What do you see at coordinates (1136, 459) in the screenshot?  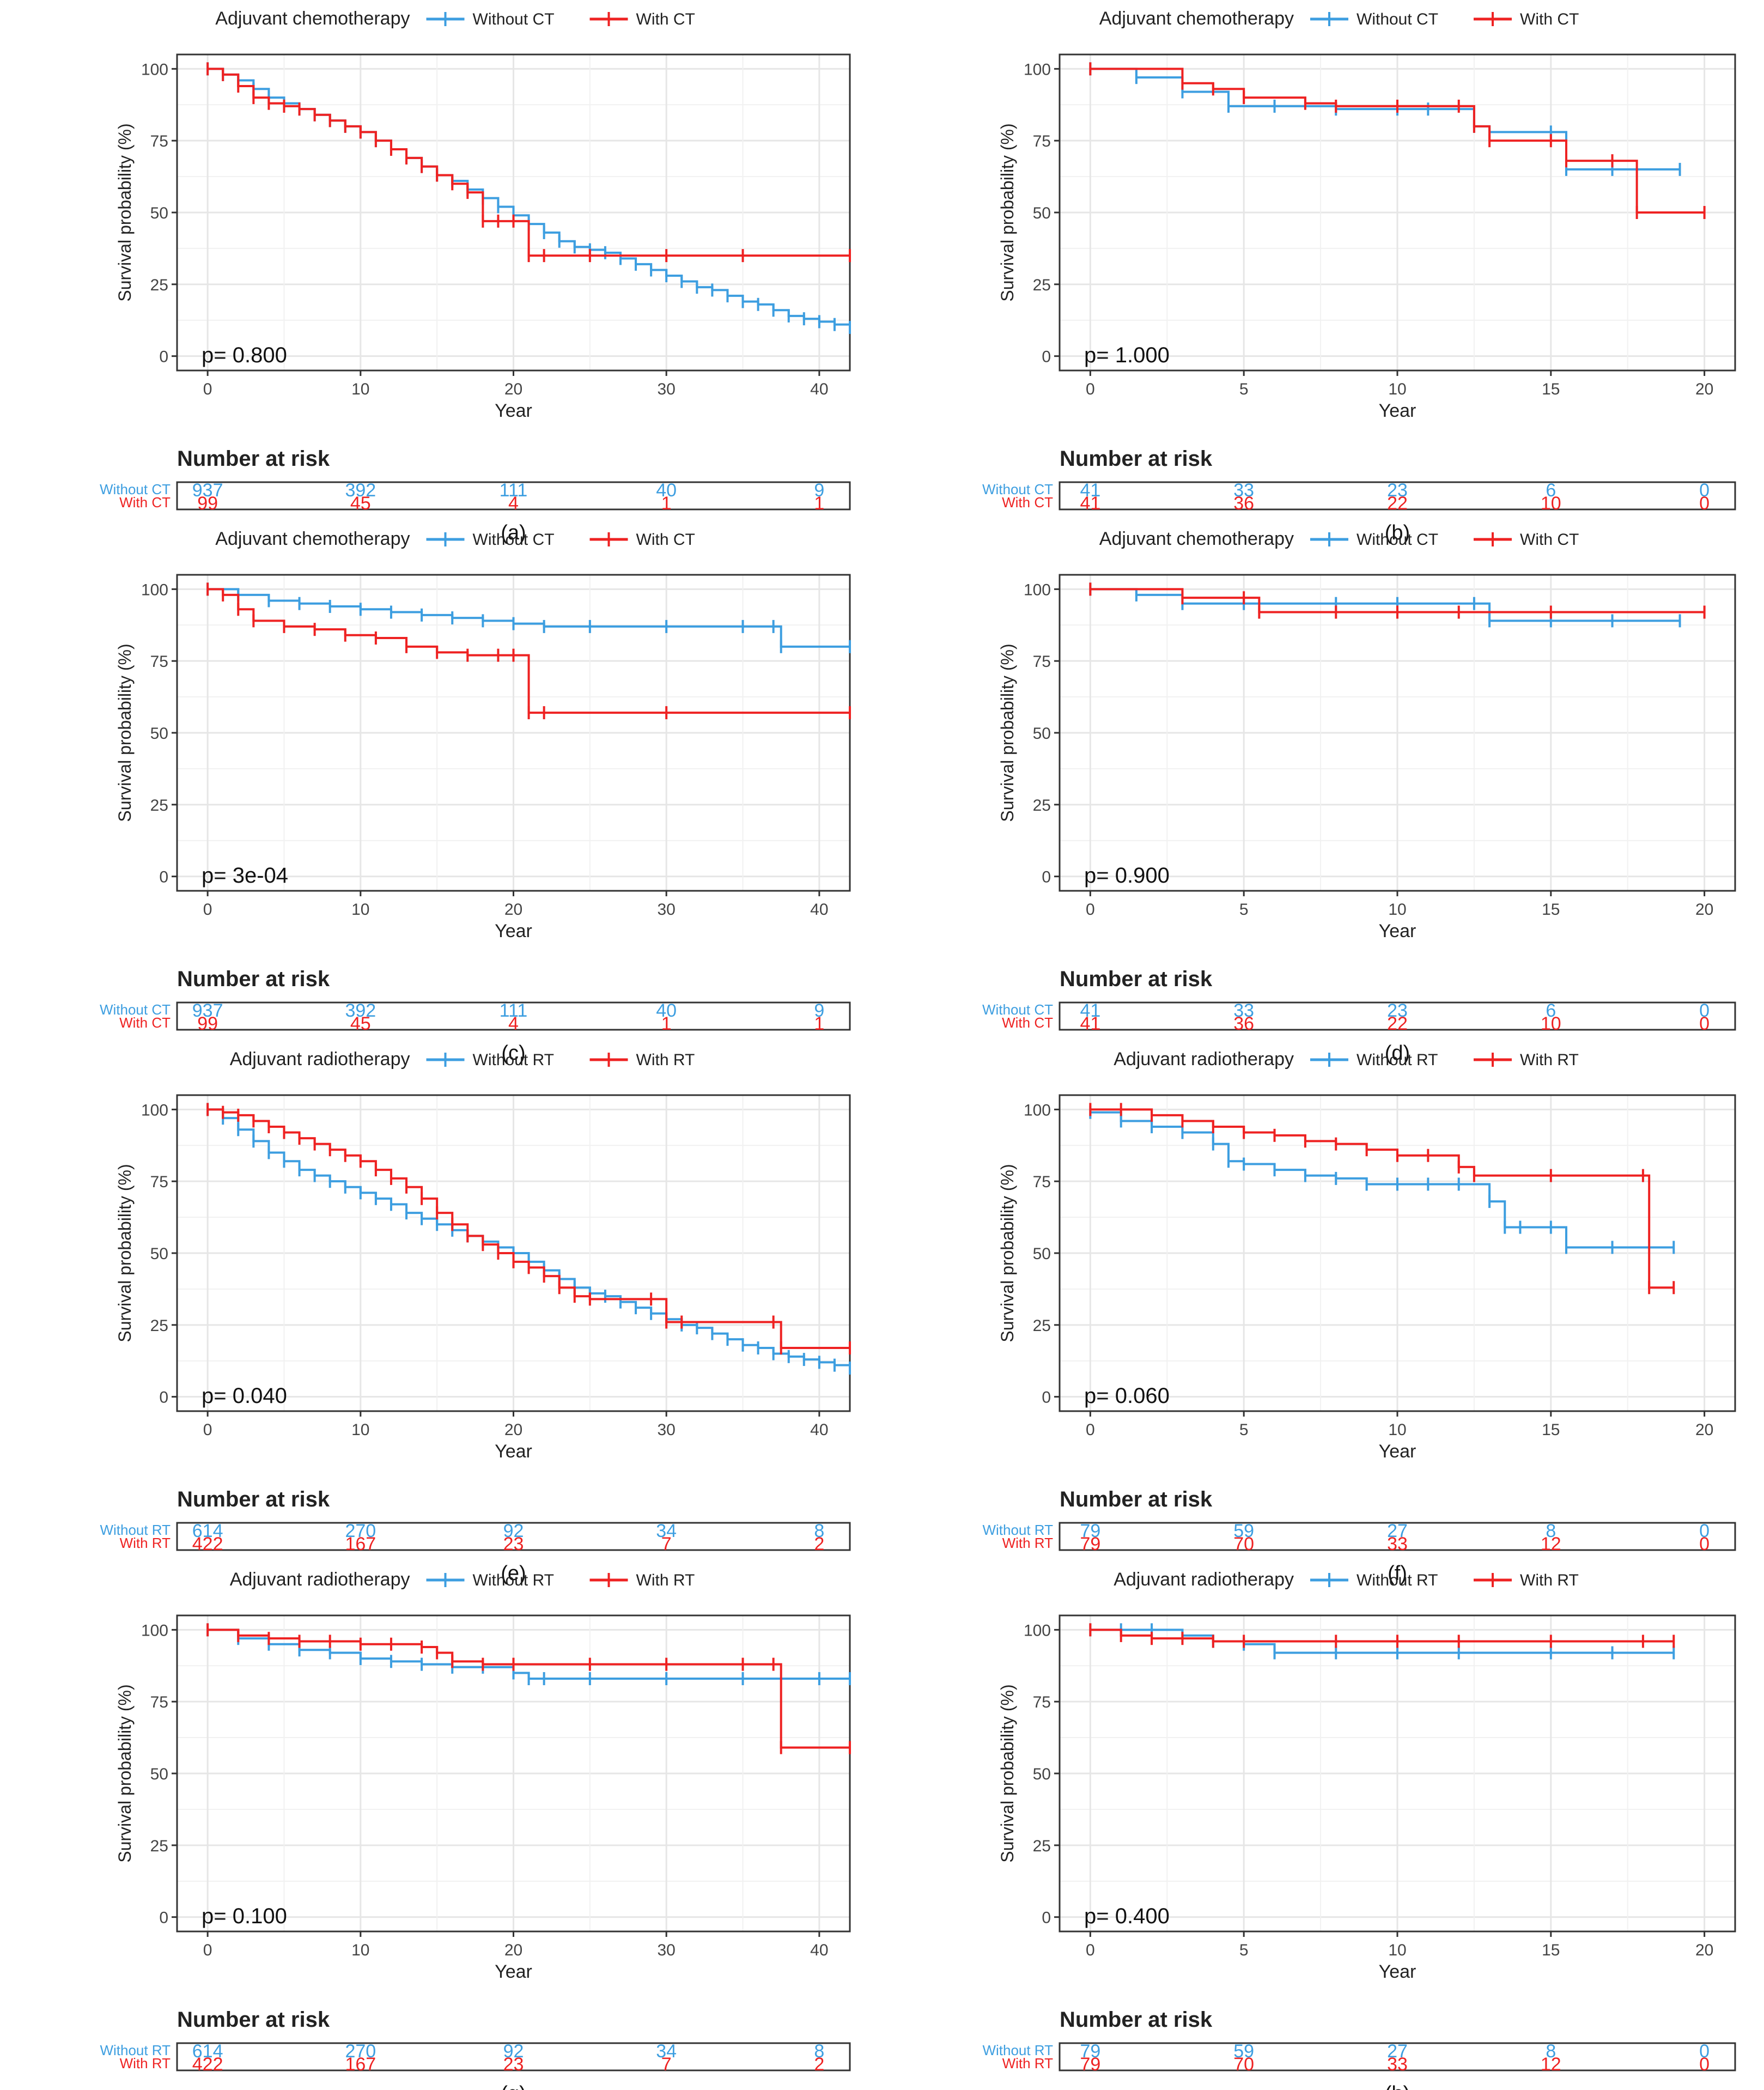 I see `risk-table-title: Number at risk` at bounding box center [1136, 459].